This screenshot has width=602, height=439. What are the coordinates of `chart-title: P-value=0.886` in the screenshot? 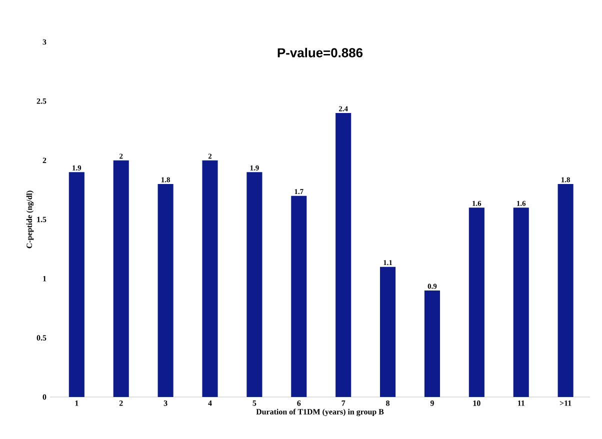 It's located at (320, 53).